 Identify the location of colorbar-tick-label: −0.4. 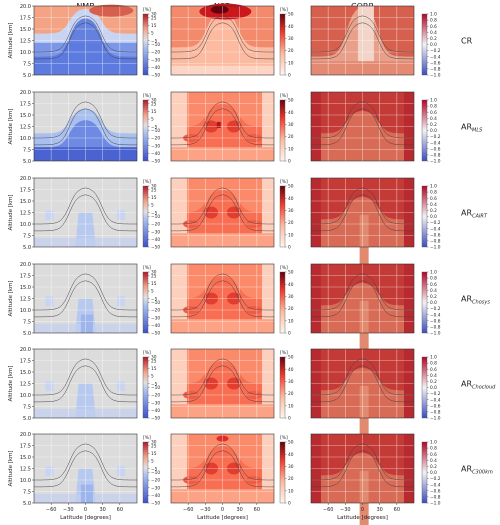
(435, 400).